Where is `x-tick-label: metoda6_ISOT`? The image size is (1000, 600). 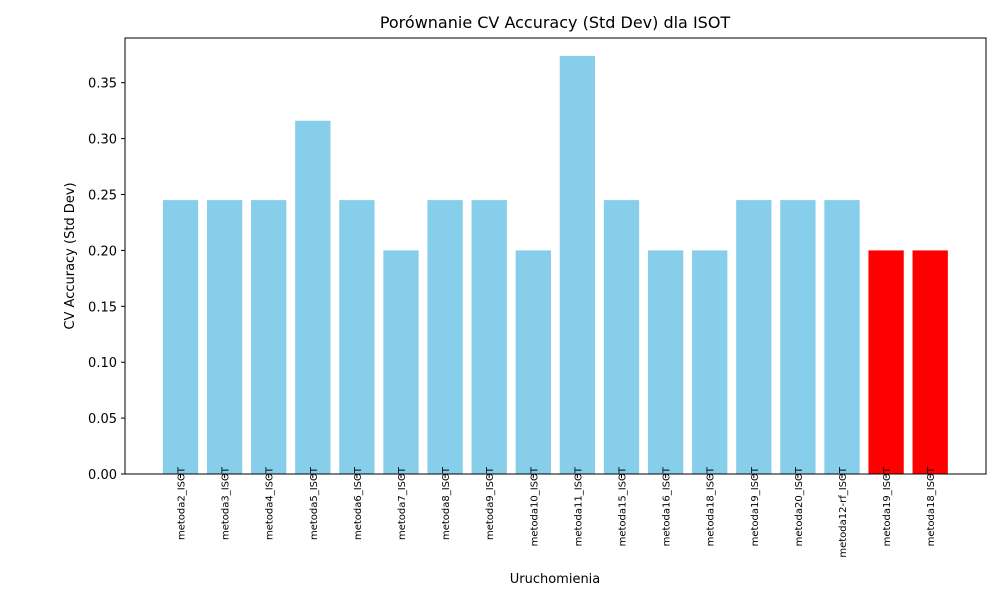
x-tick-label: metoda6_ISOT is located at coordinates (358, 503).